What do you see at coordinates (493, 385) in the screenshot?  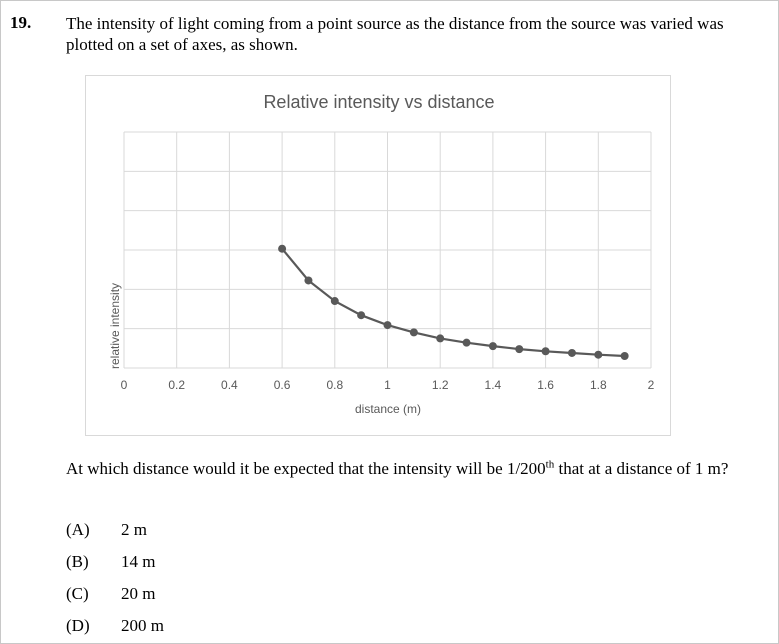 I see `x-tick-label: 1.4` at bounding box center [493, 385].